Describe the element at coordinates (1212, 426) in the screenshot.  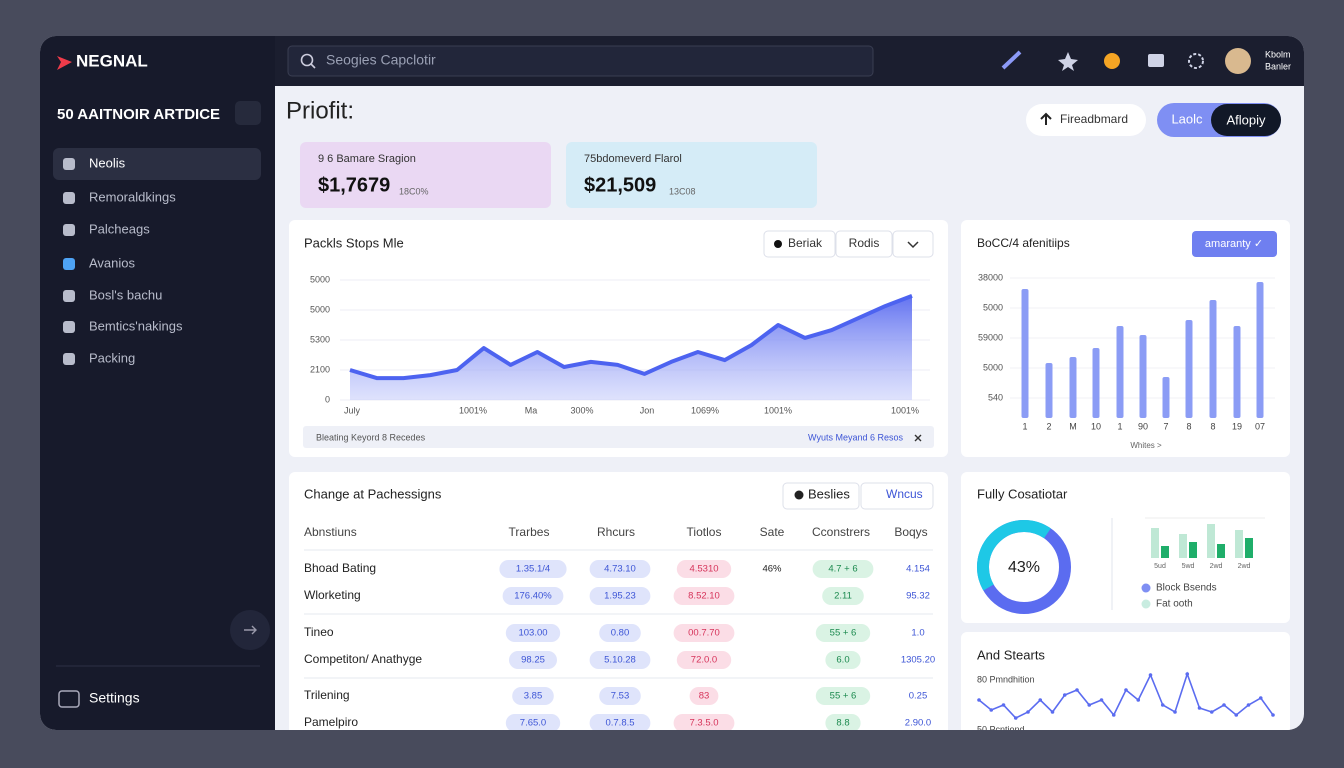
I see `x-tick-label: 8` at that location.